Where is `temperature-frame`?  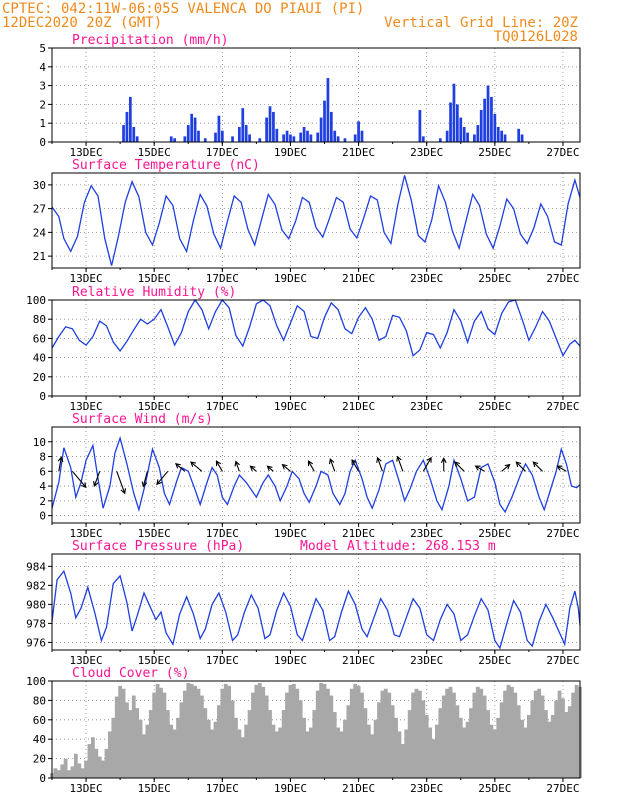
temperature-frame is located at coordinates (316, 220).